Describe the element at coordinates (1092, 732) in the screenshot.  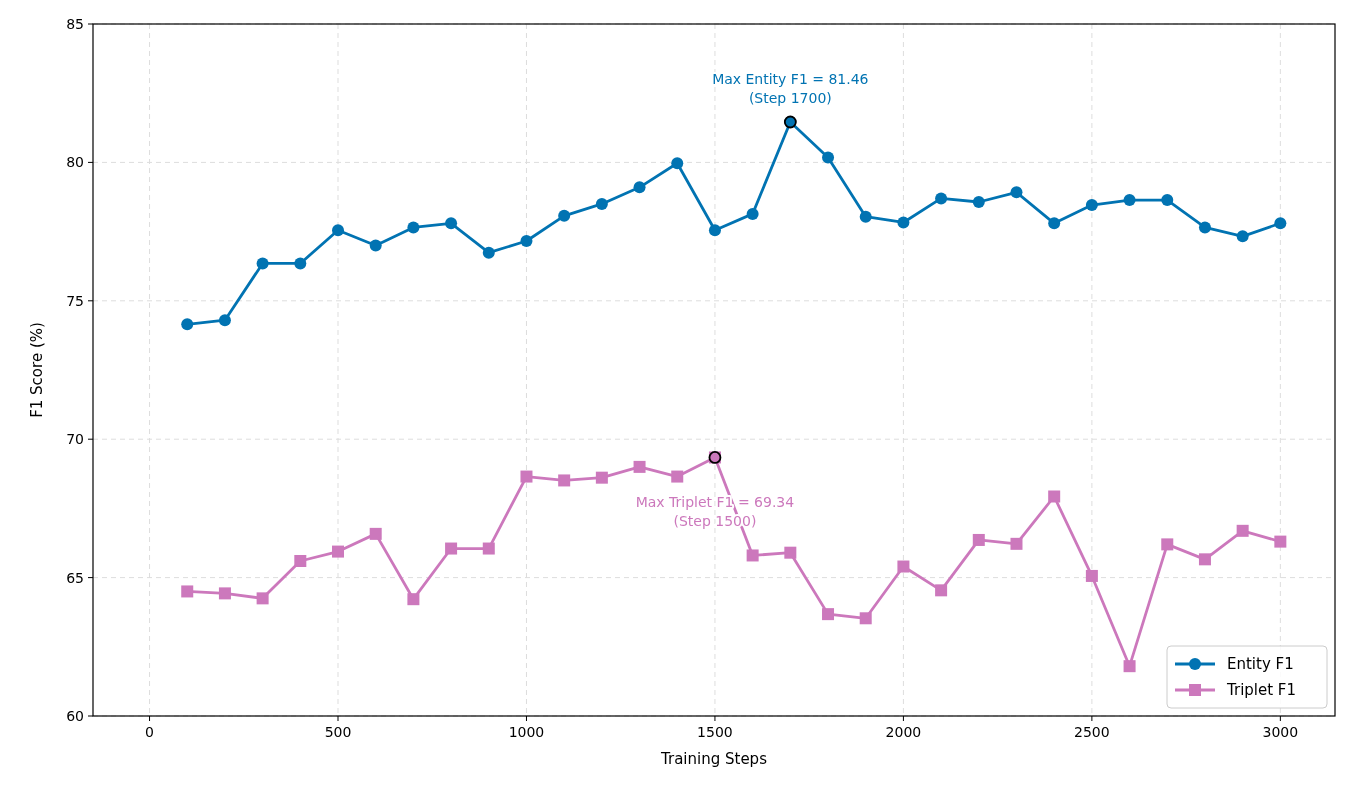
I see `x-tick-label: 2500` at that location.